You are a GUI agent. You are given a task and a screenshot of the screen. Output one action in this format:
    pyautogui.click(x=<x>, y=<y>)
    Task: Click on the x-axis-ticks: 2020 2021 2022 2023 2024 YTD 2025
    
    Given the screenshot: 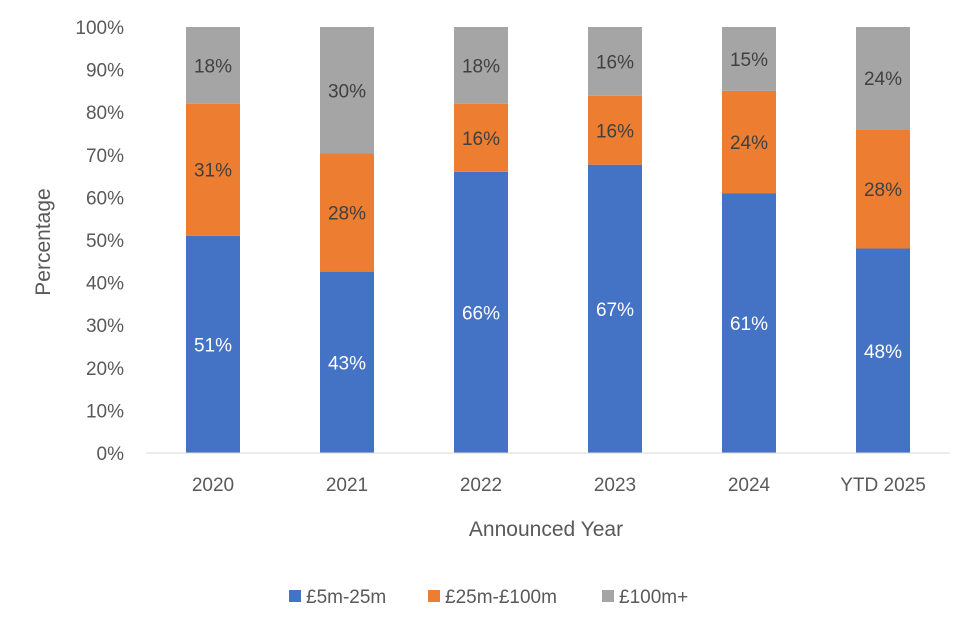 What is the action you would take?
    pyautogui.click(x=559, y=485)
    